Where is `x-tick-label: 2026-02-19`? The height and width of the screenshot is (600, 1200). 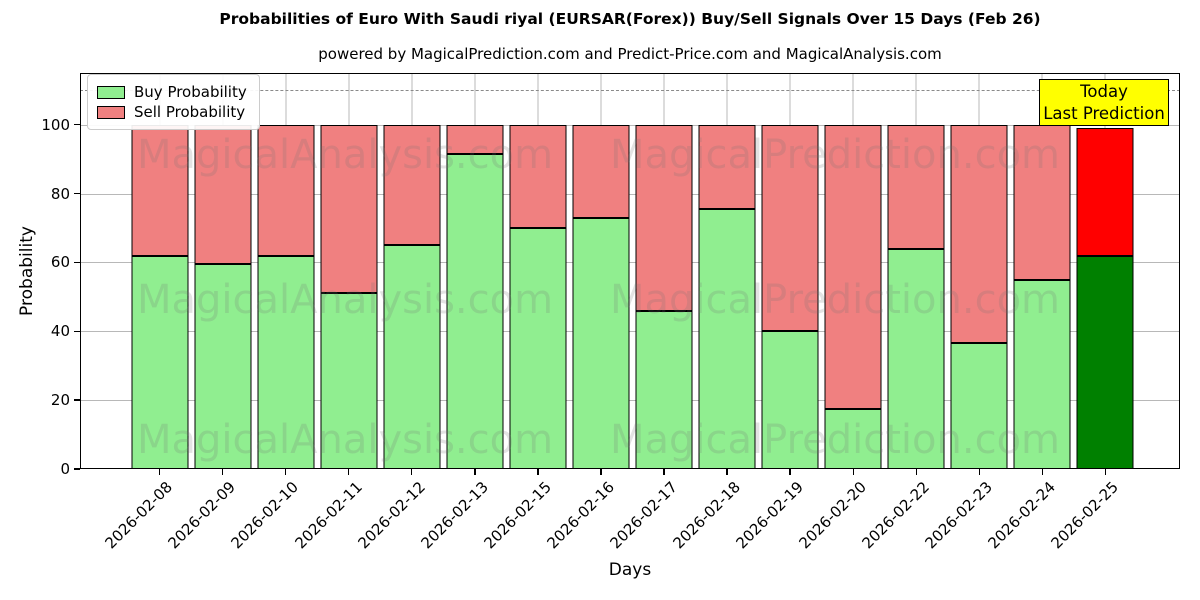 x-tick-label: 2026-02-19 is located at coordinates (769, 515).